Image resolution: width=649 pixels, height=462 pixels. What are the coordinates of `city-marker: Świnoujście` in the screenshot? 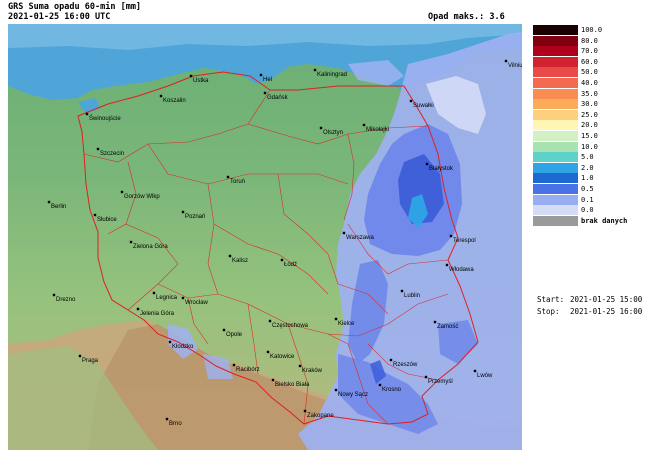 It's located at (103, 117).